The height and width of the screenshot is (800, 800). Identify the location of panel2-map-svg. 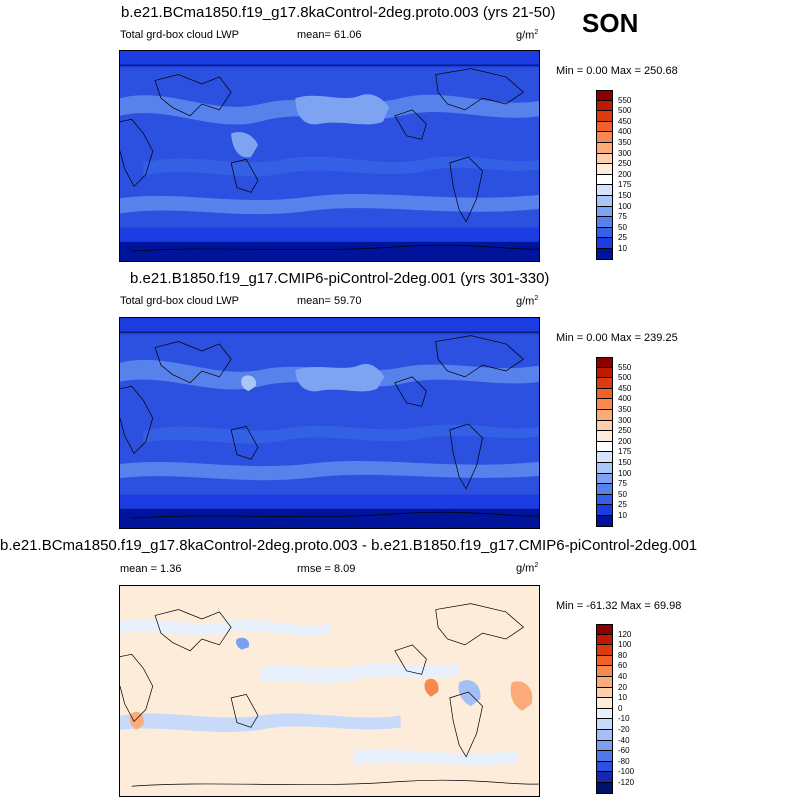
(329, 423).